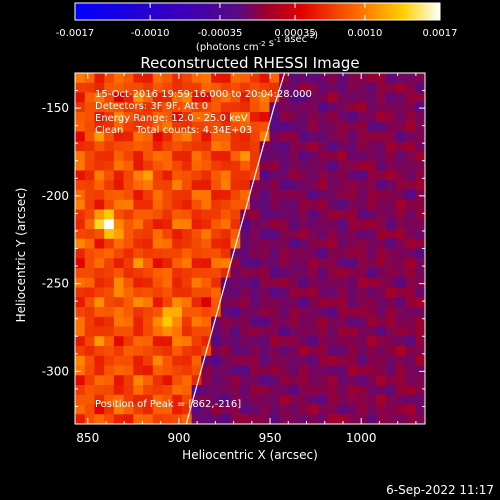 This screenshot has height=500, width=500. What do you see at coordinates (440, 33) in the screenshot?
I see `colorbar-tick-label: 0.0017` at bounding box center [440, 33].